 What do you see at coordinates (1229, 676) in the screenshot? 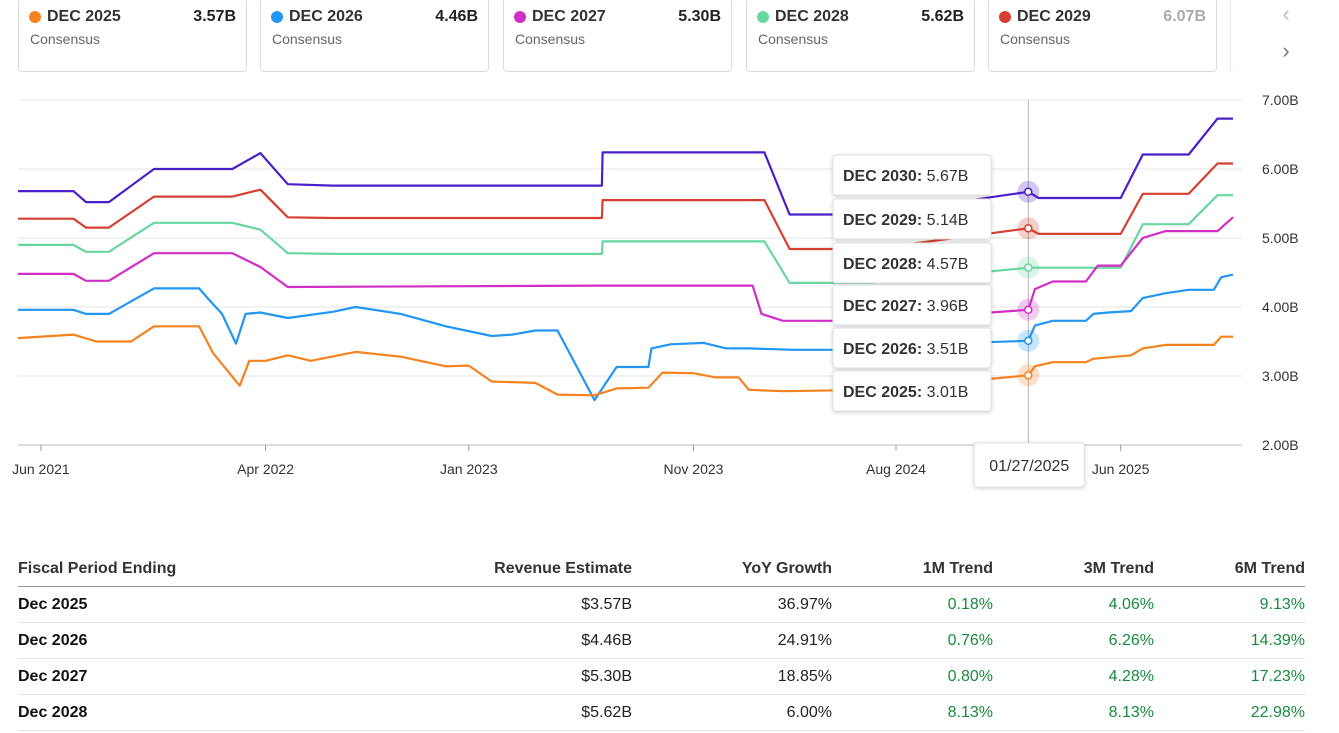
I see `table-cell-6m: 17.23%` at bounding box center [1229, 676].